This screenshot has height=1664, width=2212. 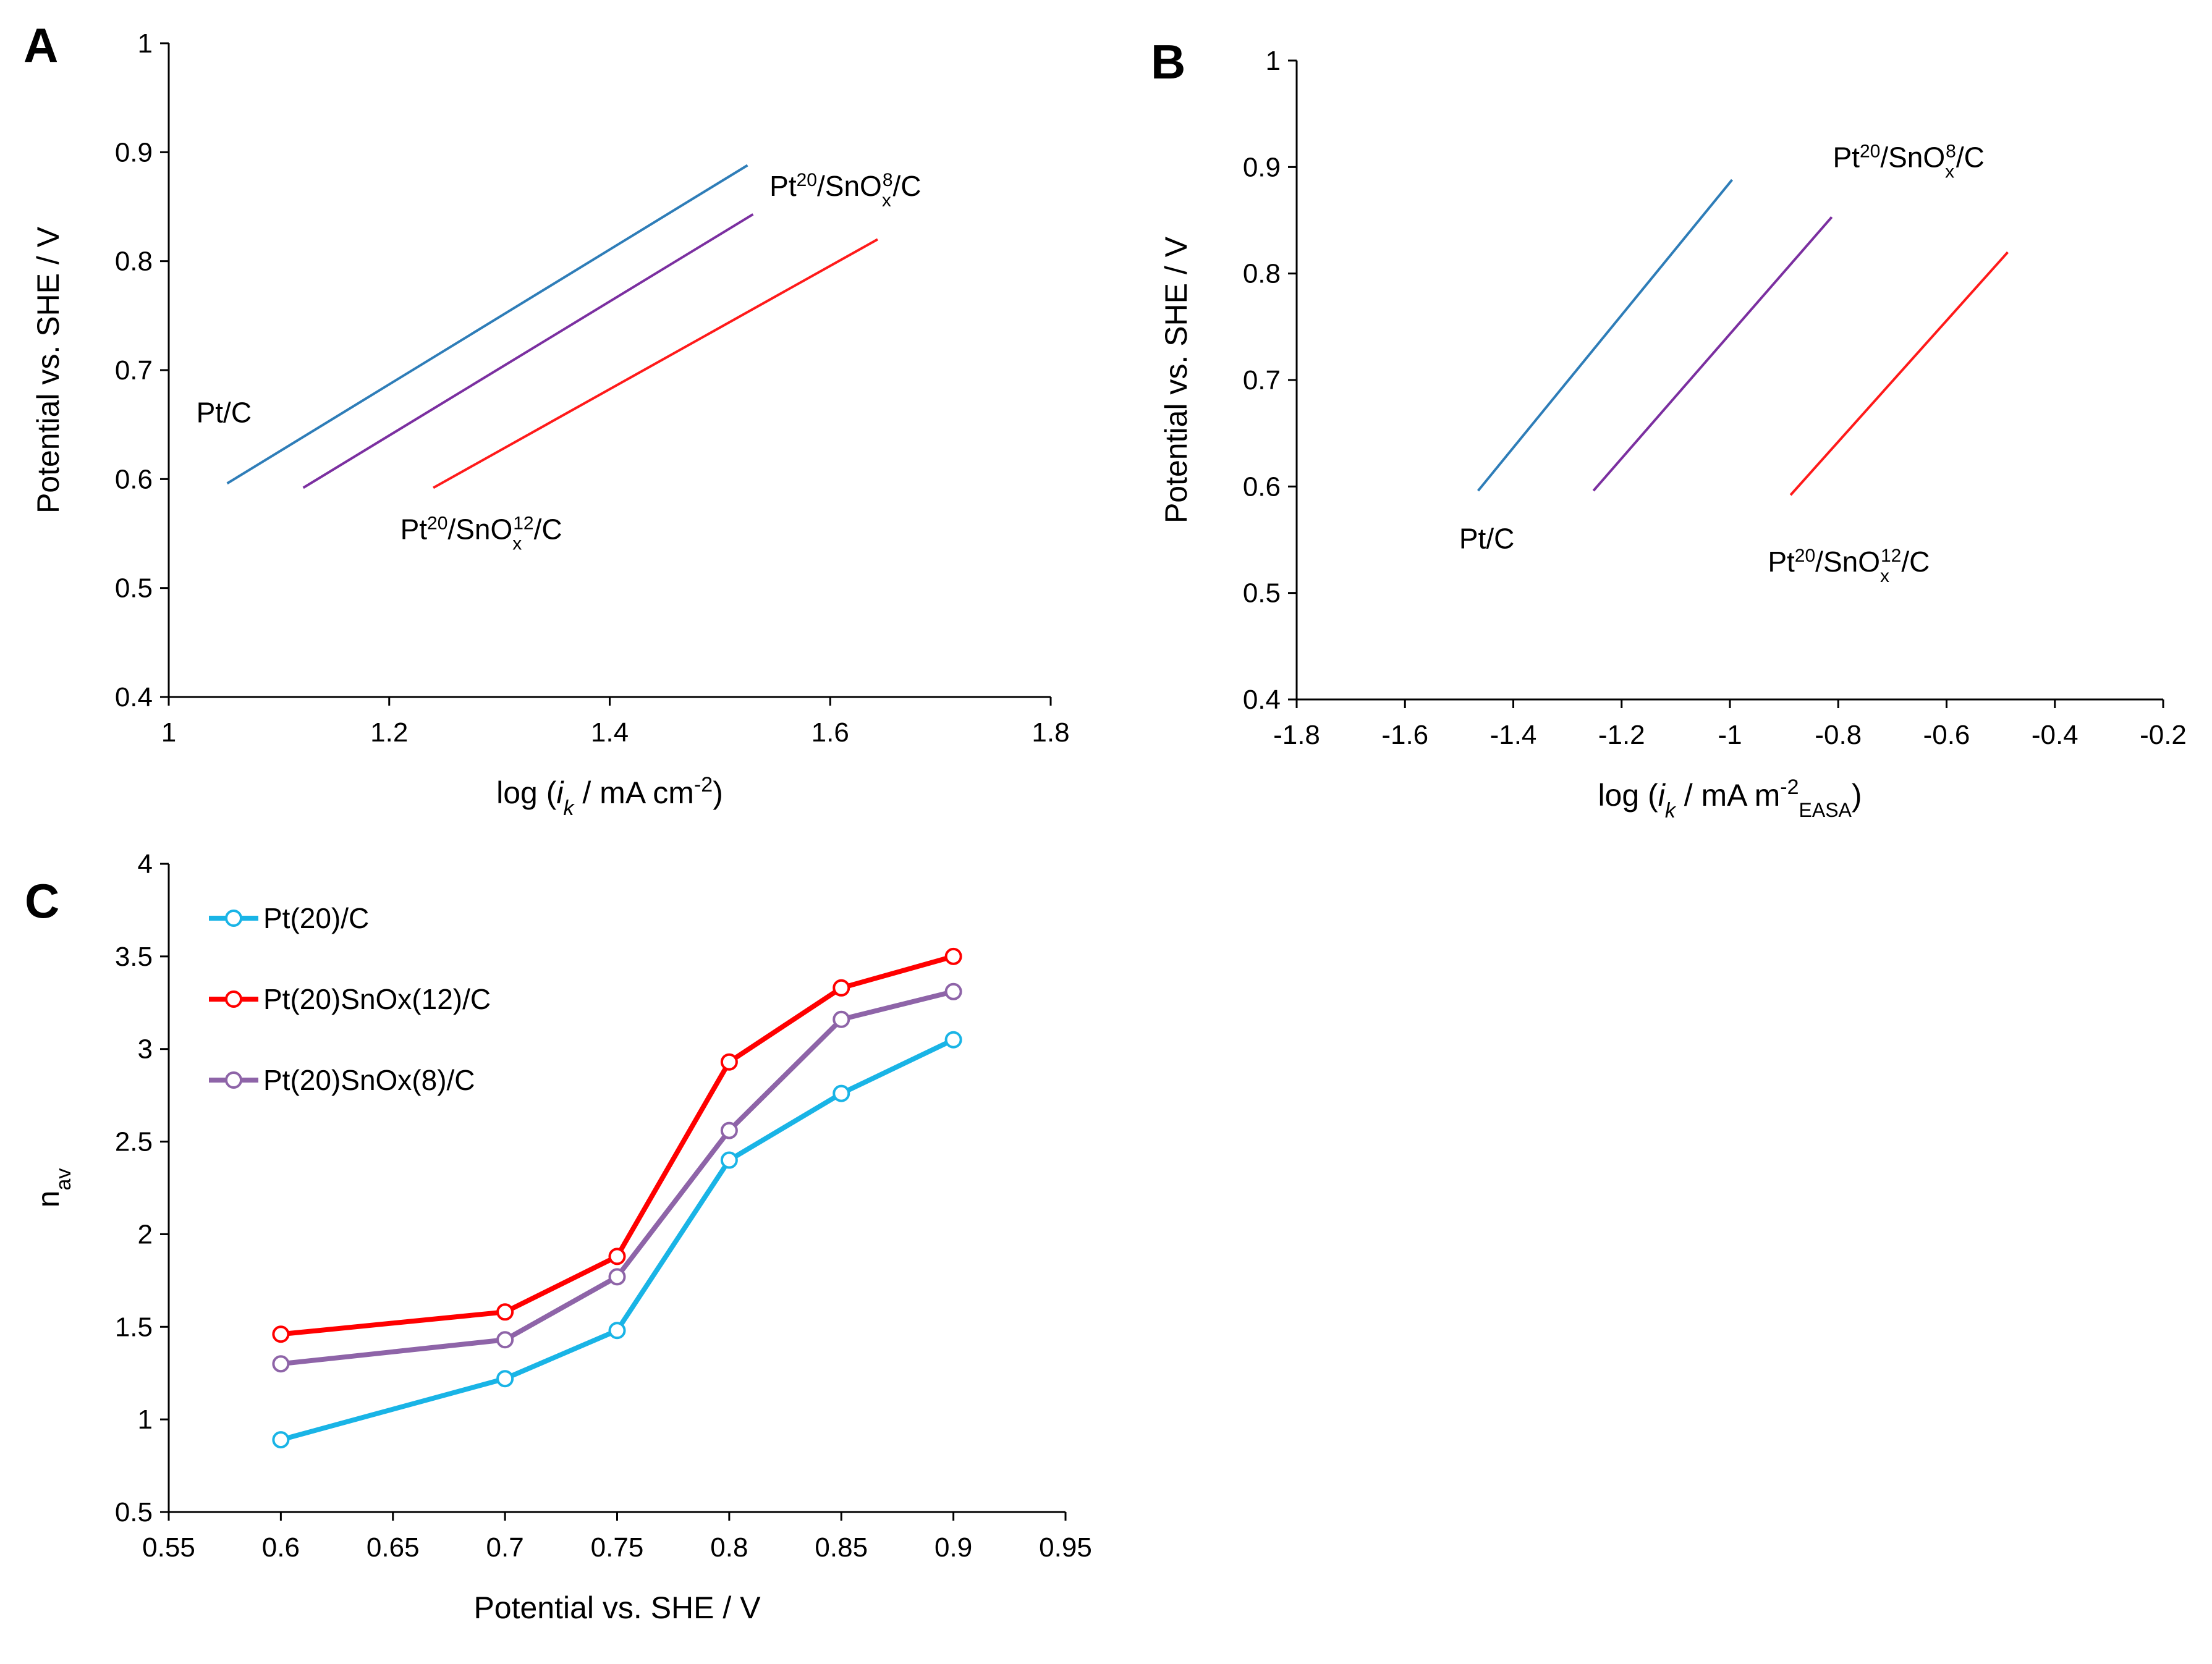 I want to click on a-y-tick-label: 0.9, so click(x=134, y=152).